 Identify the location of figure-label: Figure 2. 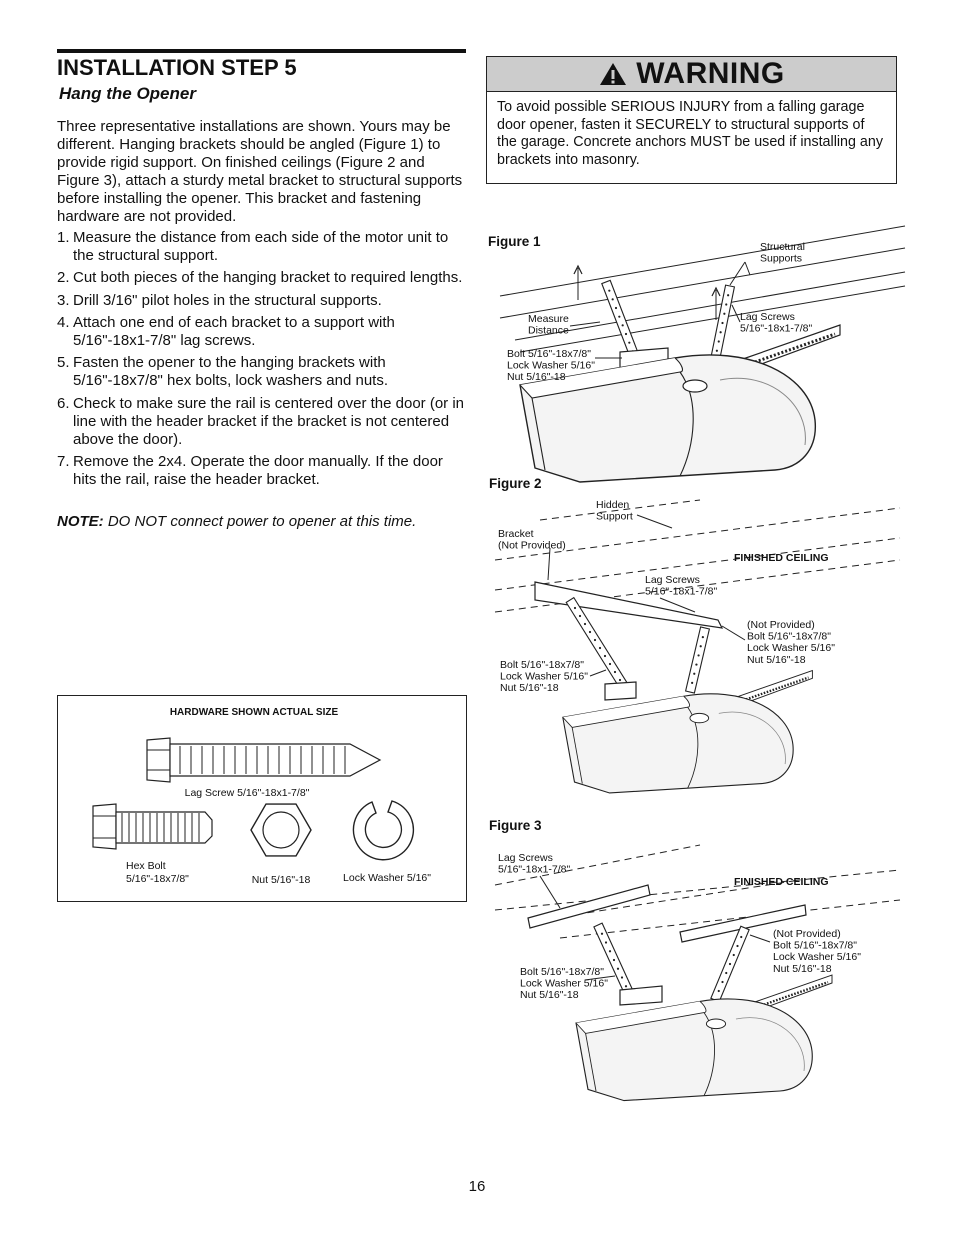
(515, 483).